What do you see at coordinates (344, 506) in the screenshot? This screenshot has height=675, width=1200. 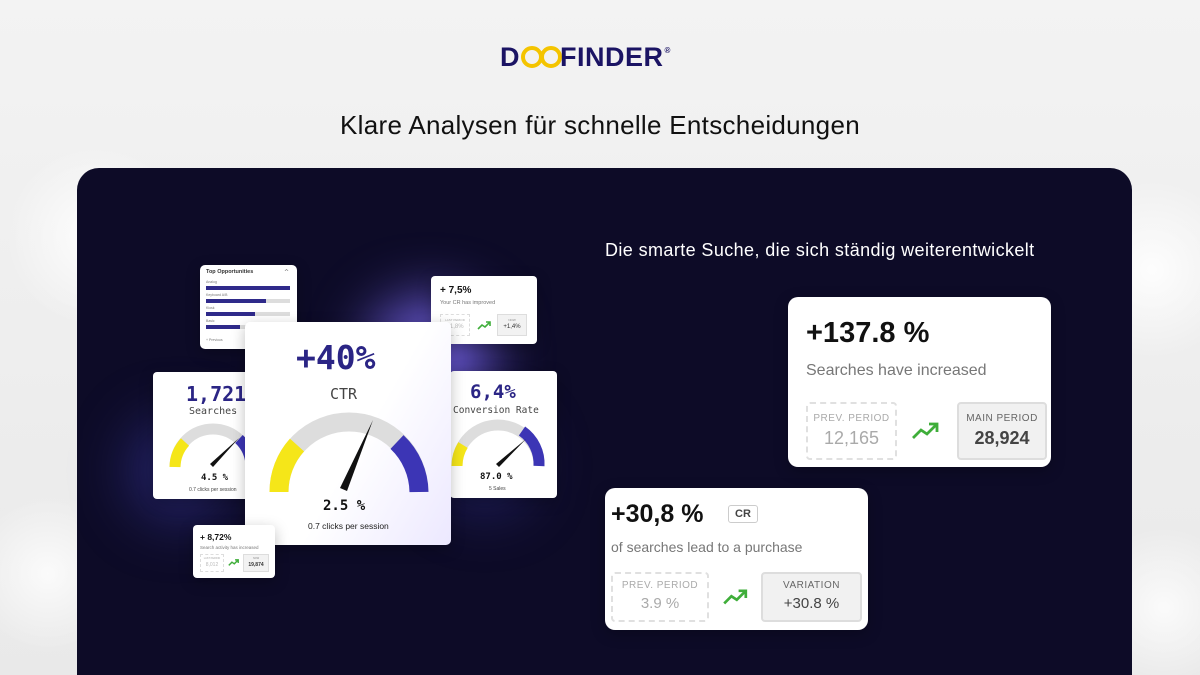 I see `ctr-reading: 2.5 %` at bounding box center [344, 506].